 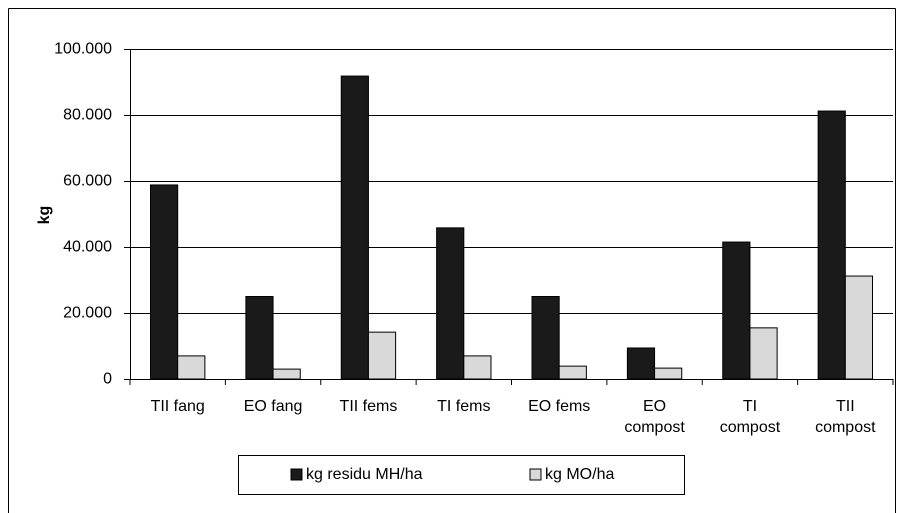 What do you see at coordinates (364, 474) in the screenshot?
I see `legend-label: kg residu MH/ha` at bounding box center [364, 474].